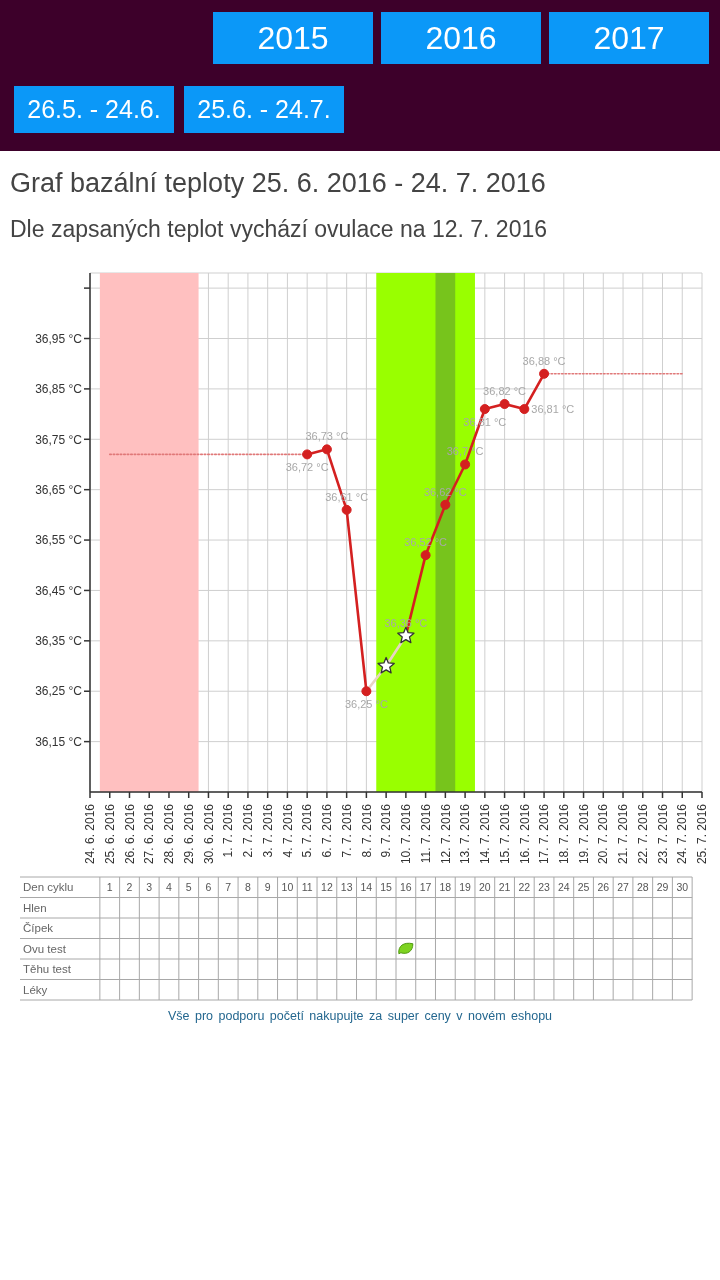 This screenshot has height=1280, width=720. What do you see at coordinates (642, 886) in the screenshot?
I see `text: 28` at bounding box center [642, 886].